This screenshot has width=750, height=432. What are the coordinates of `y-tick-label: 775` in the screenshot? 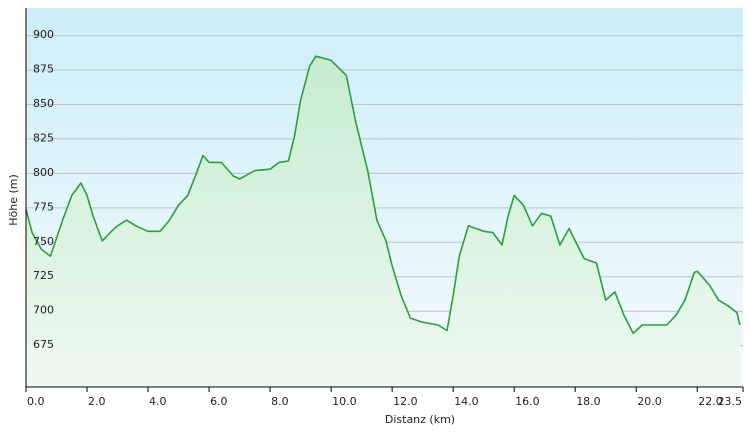 It's located at (43, 206).